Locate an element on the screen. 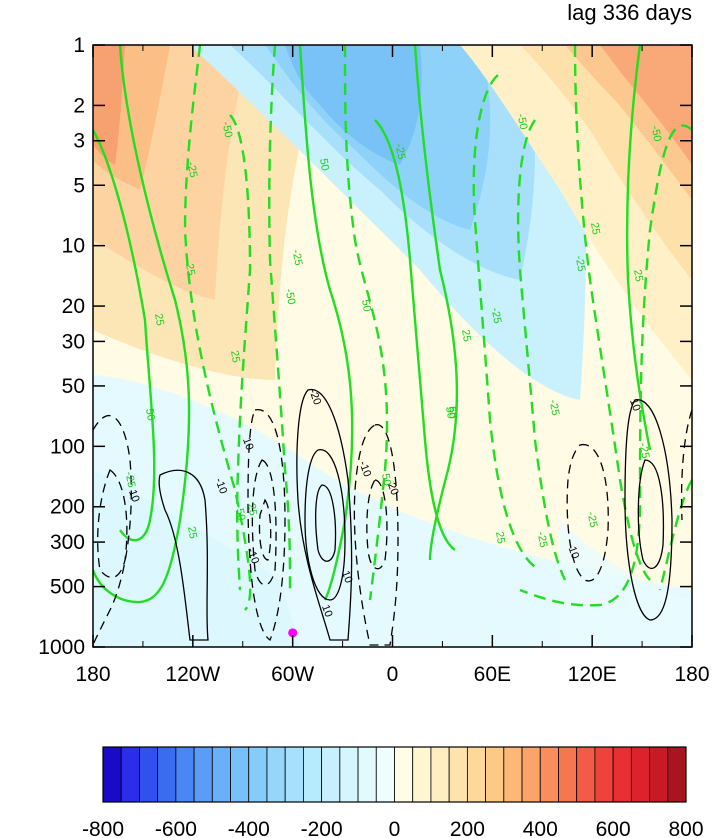 The width and height of the screenshot is (714, 838). x-tick-label: 60W is located at coordinates (292, 674).